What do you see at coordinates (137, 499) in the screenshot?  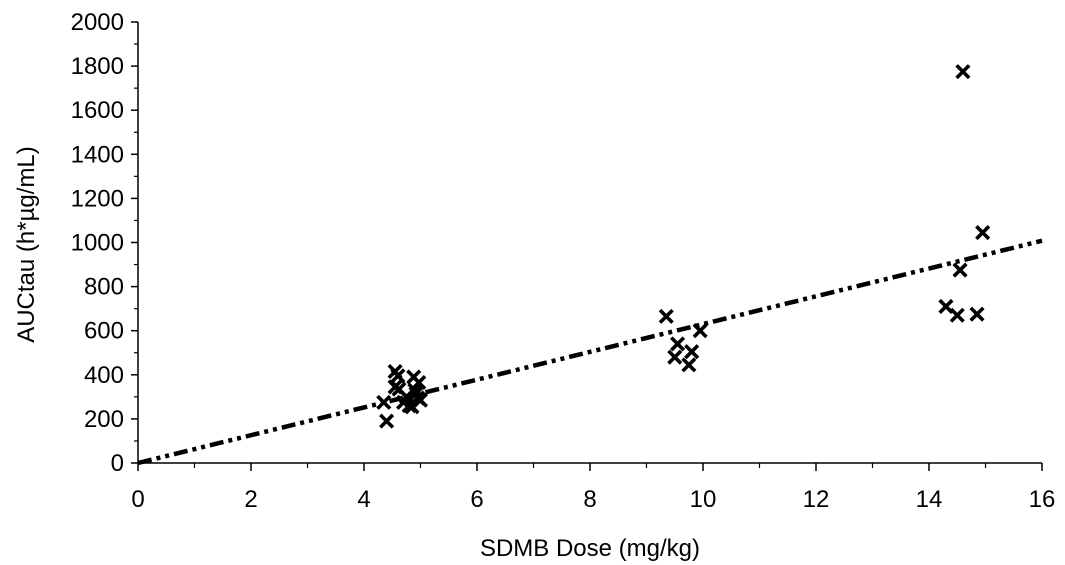 I see `x-tick-label: 0` at bounding box center [137, 499].